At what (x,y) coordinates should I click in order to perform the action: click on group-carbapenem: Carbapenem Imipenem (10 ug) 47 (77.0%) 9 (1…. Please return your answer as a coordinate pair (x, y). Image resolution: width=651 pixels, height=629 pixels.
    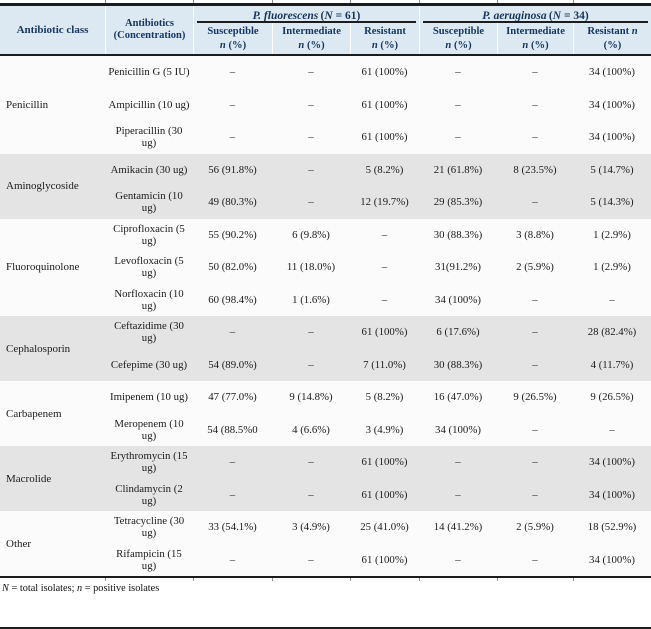
    Looking at the image, I should click on (325, 413).